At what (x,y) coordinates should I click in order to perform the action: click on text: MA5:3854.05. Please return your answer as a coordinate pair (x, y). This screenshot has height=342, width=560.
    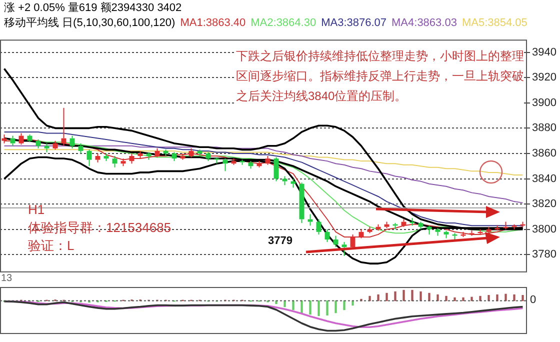
    Looking at the image, I should click on (495, 23).